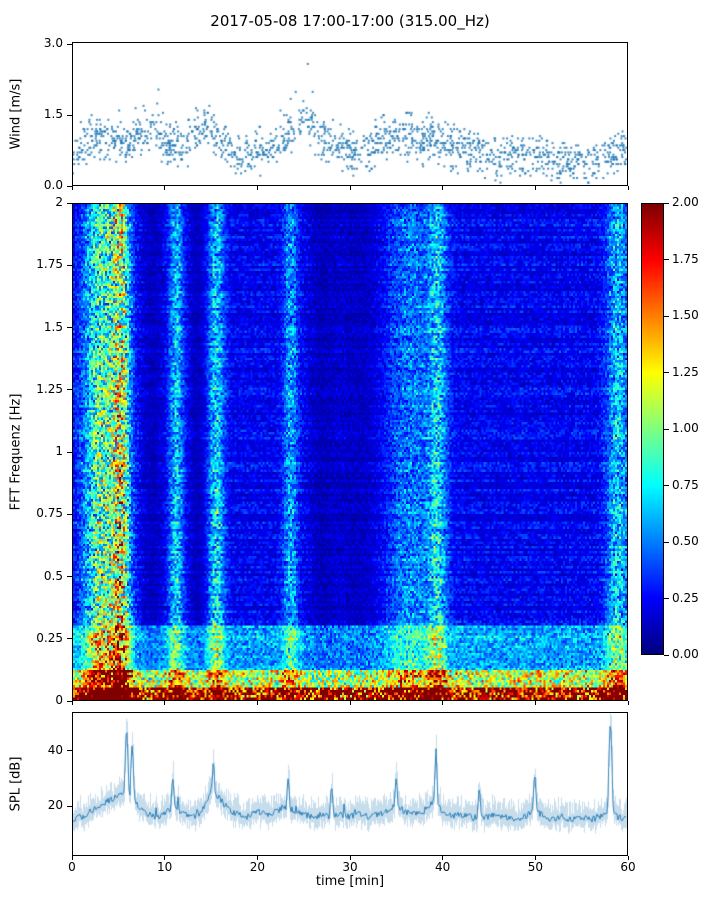 Image resolution: width=720 pixels, height=900 pixels. Describe the element at coordinates (350, 867) in the screenshot. I see `x-tick-label: 30` at that location.